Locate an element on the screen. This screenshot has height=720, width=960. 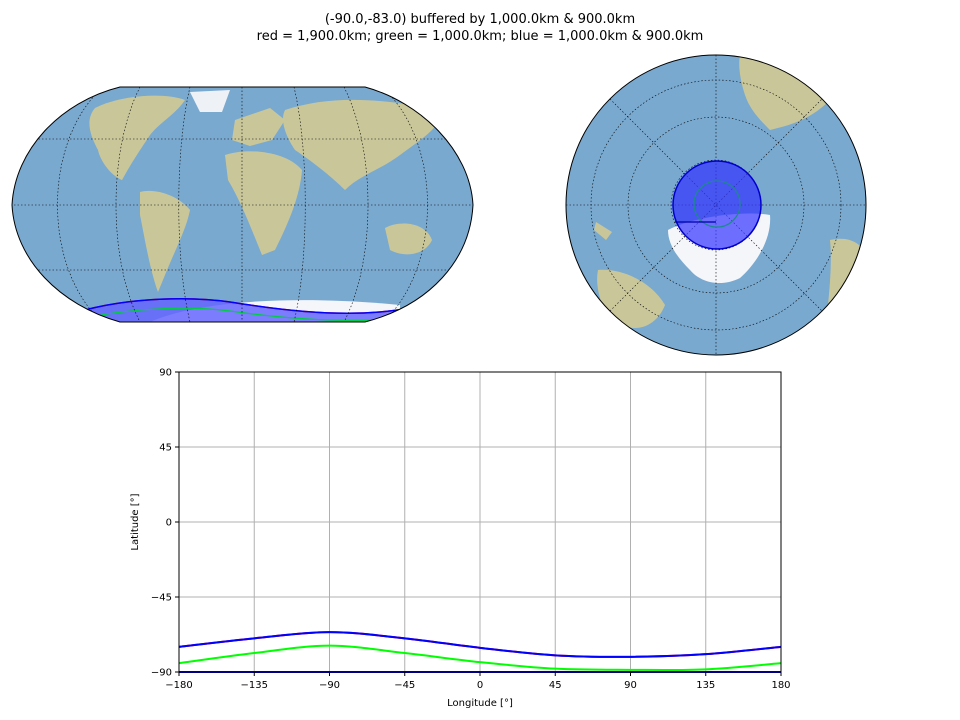
africa is located at coordinates (263, 203).